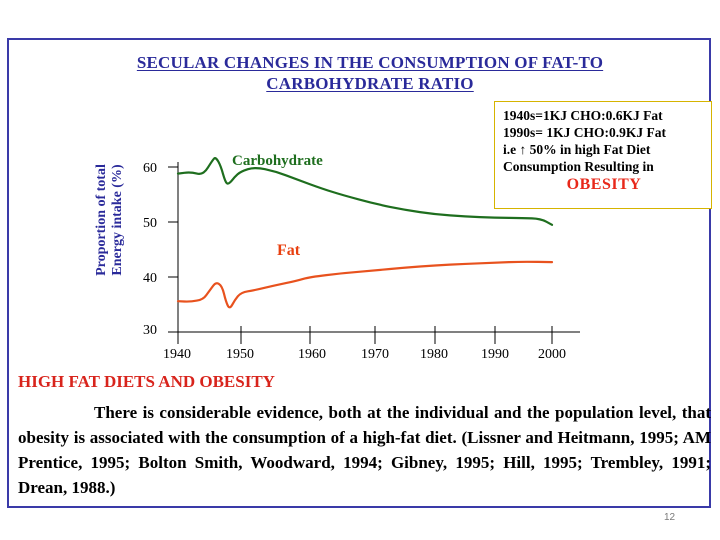 Image resolution: width=720 pixels, height=540 pixels. What do you see at coordinates (584, 132) in the screenshot?
I see `annotation-line-2: 1990s= 1KJ CHO:0.9KJ Fat` at bounding box center [584, 132].